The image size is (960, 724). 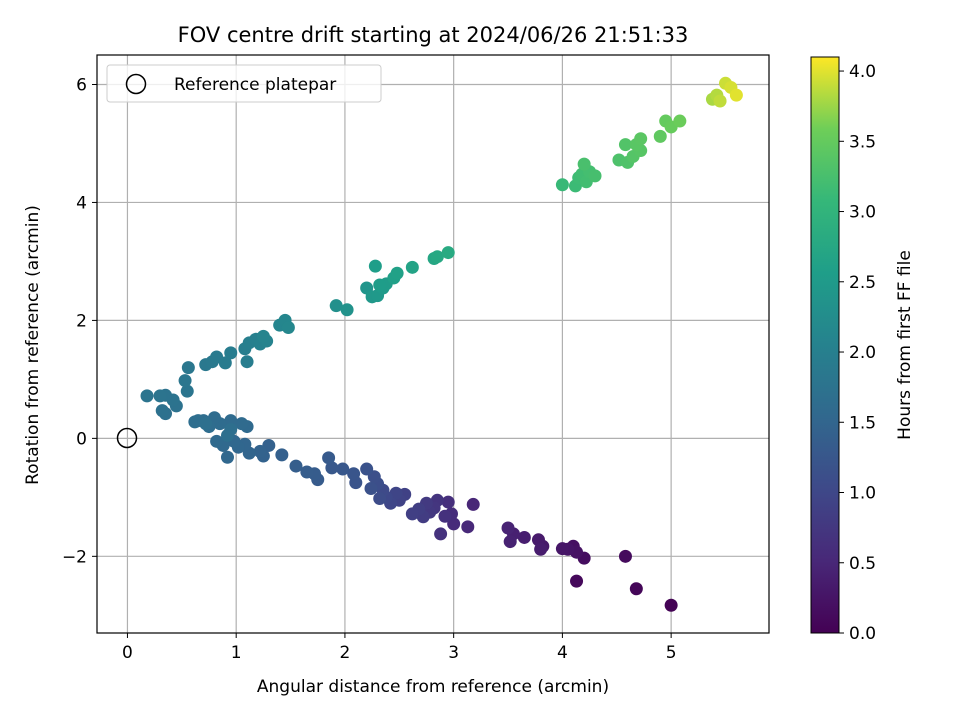 I want to click on x-tick-label: 4, so click(x=562, y=653).